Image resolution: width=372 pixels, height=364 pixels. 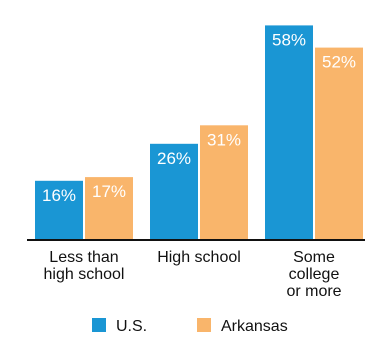 I want to click on legend-label-arkansas: Arkansas, so click(x=254, y=326).